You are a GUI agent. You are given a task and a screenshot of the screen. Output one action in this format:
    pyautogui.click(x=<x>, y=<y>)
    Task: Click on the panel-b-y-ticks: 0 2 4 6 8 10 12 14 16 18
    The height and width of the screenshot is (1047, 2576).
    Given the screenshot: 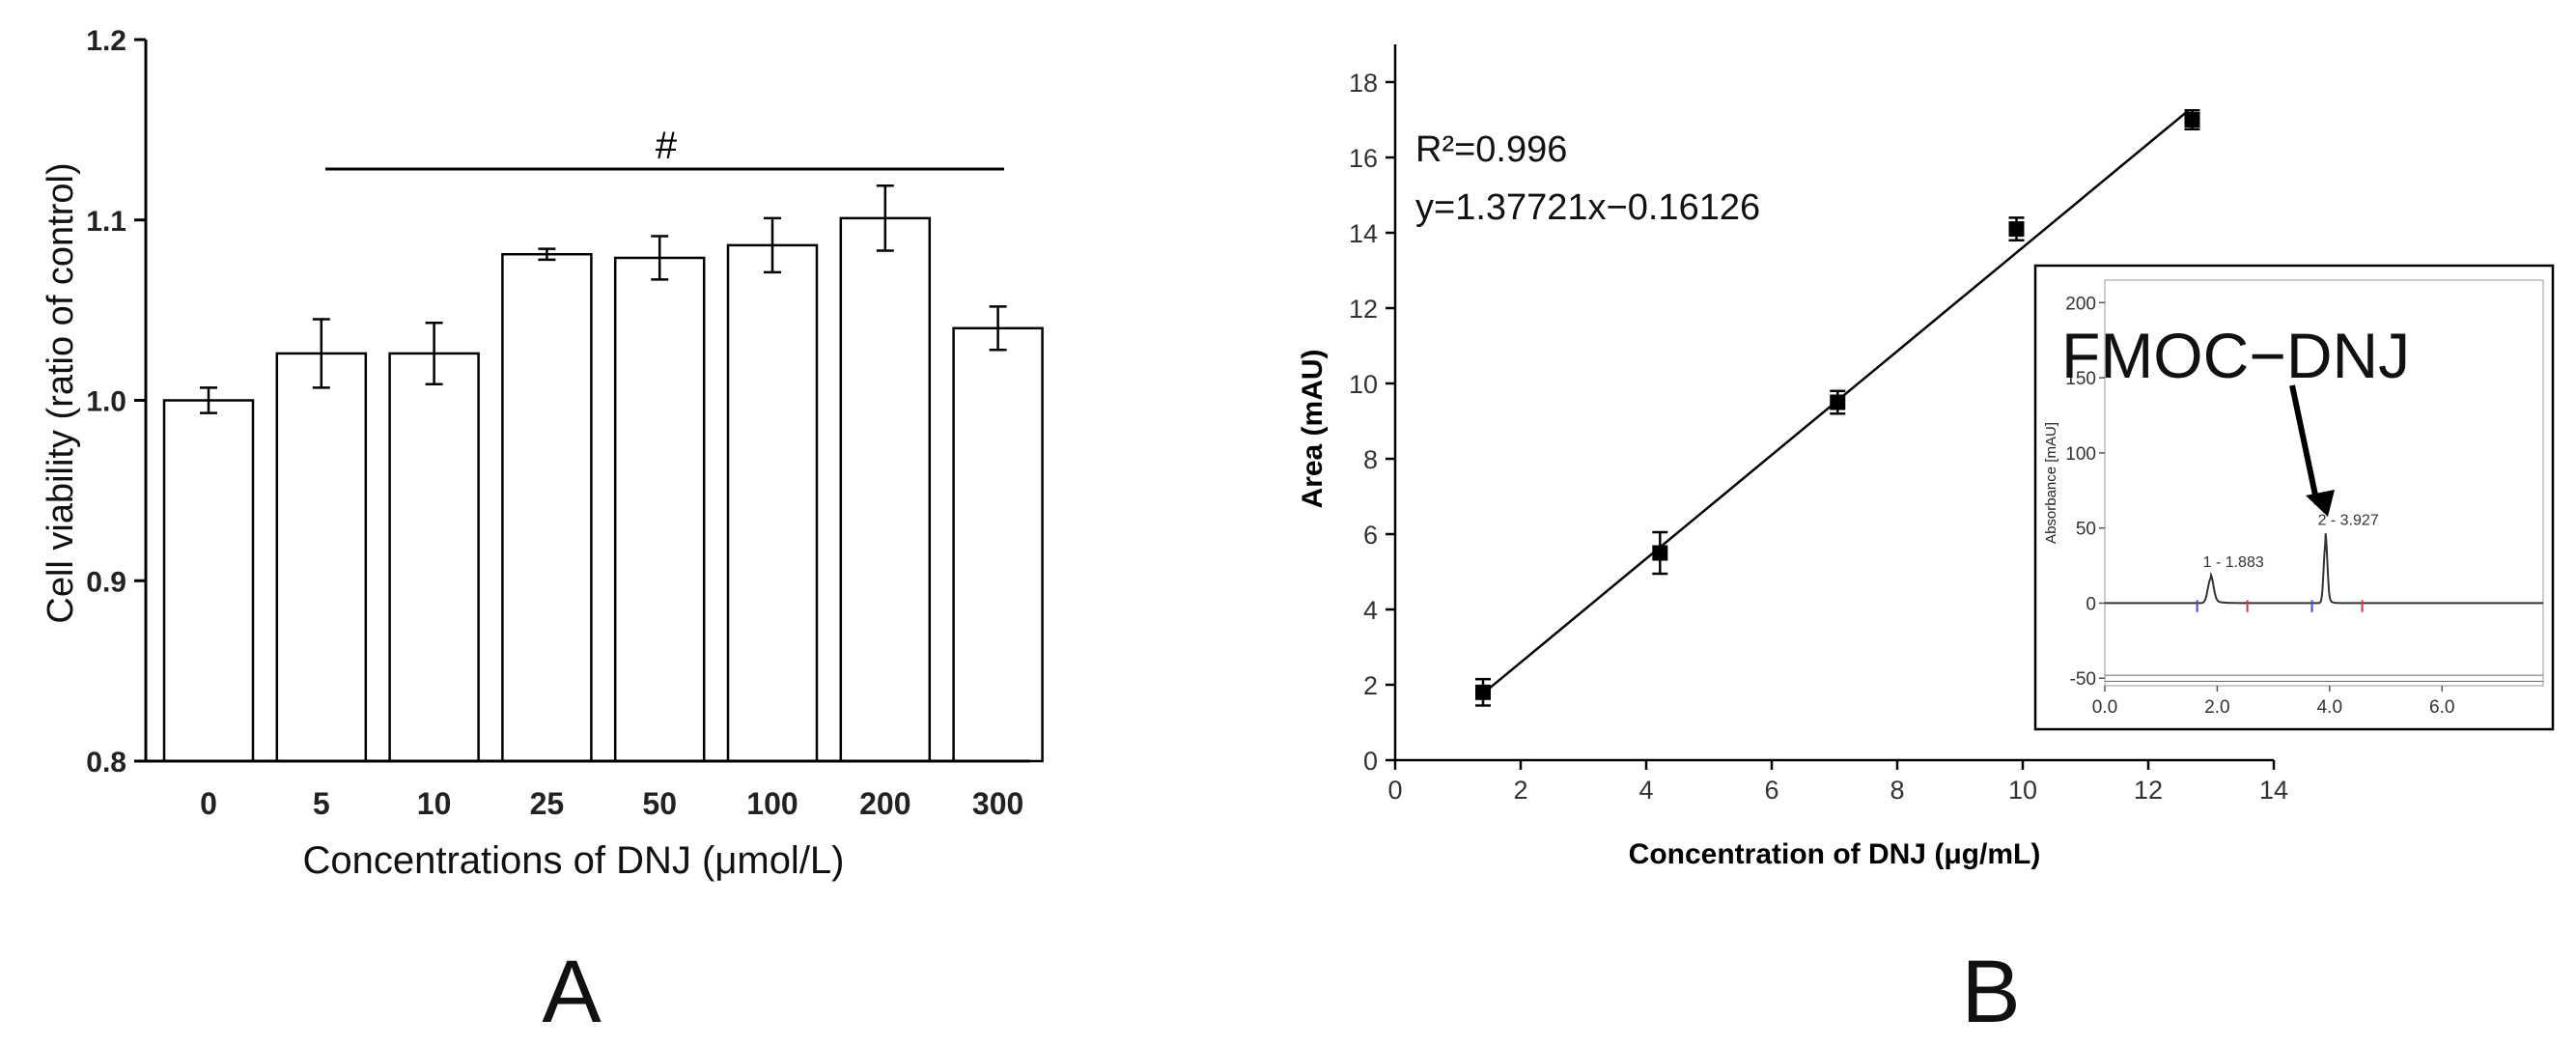 What is the action you would take?
    pyautogui.click(x=1372, y=422)
    